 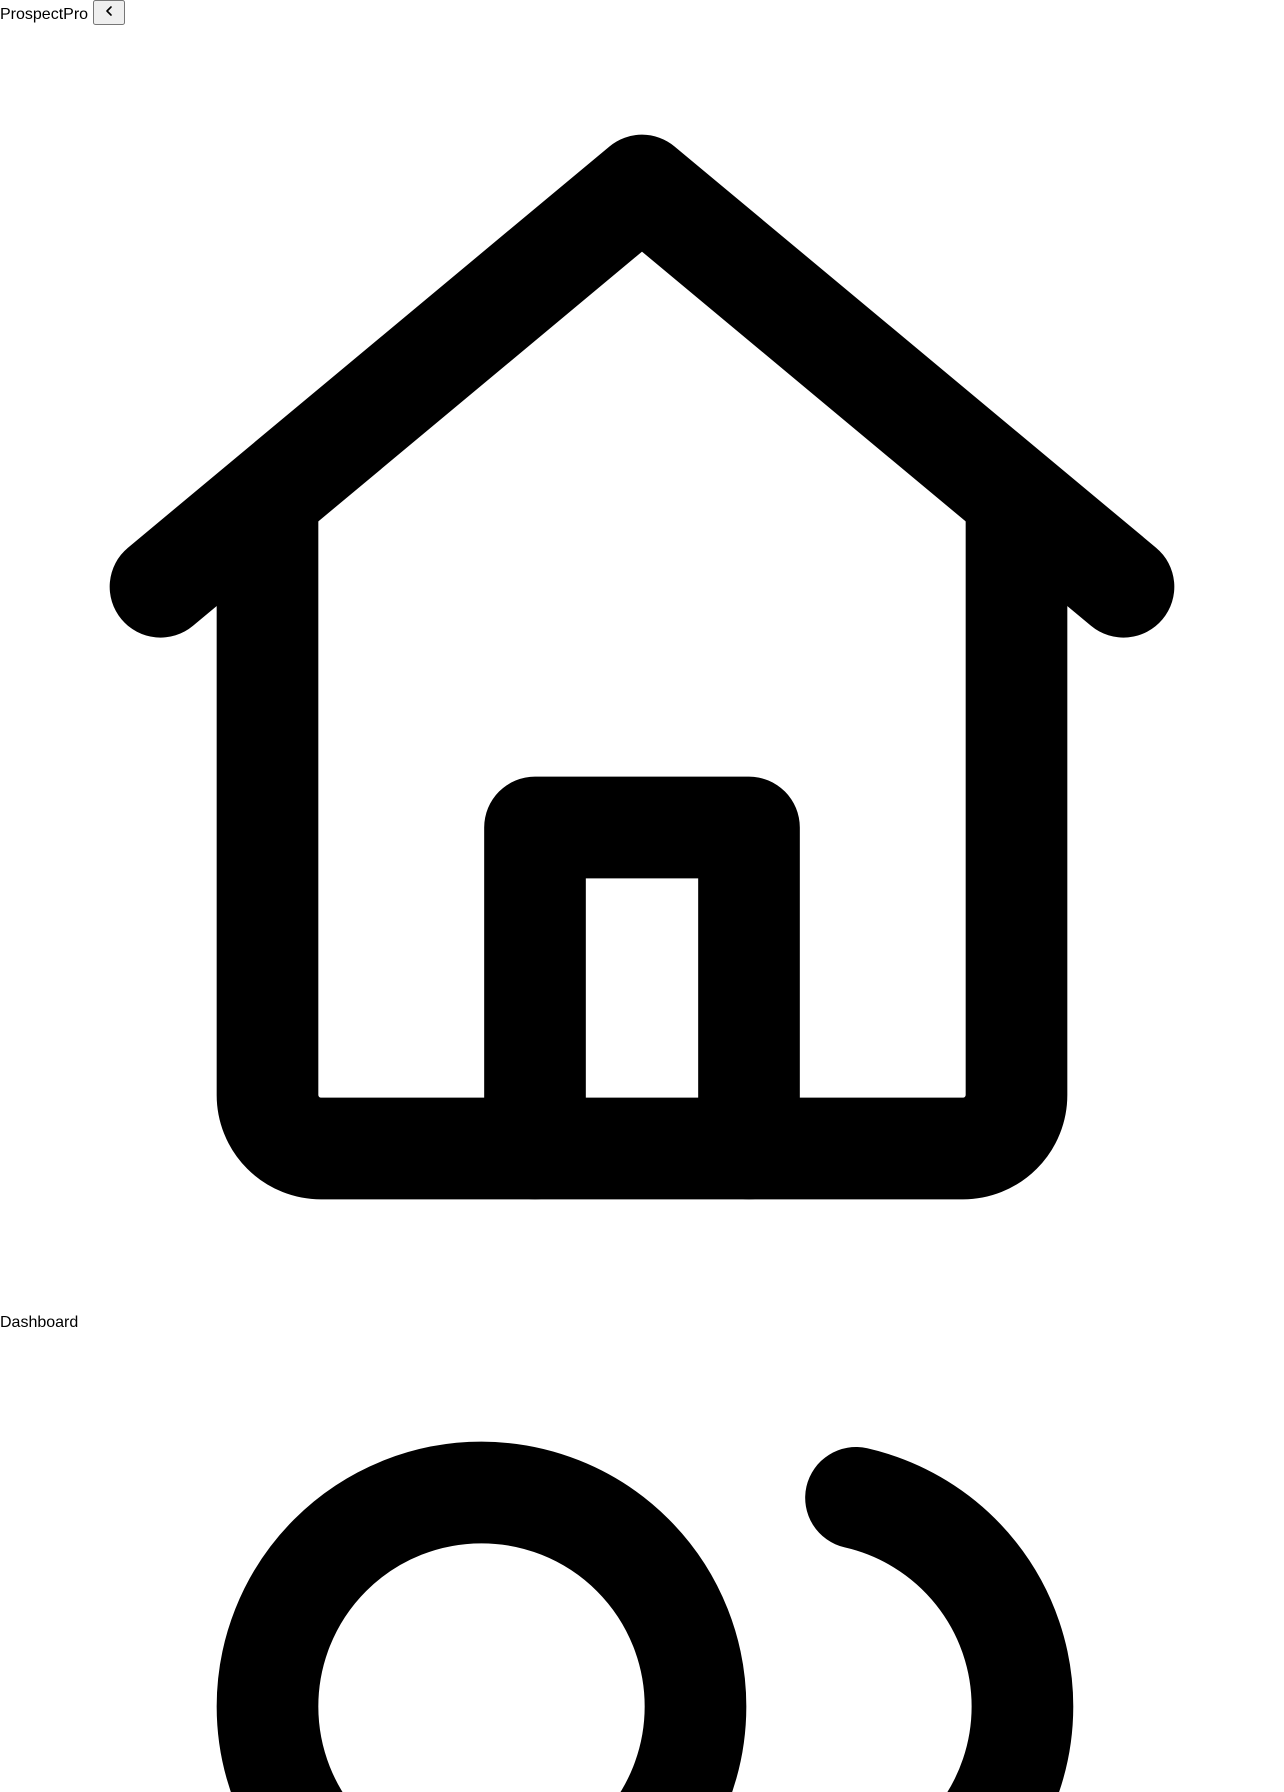 What do you see at coordinates (642, 12) in the screenshot?
I see `sidebar-header: ProspectPro` at bounding box center [642, 12].